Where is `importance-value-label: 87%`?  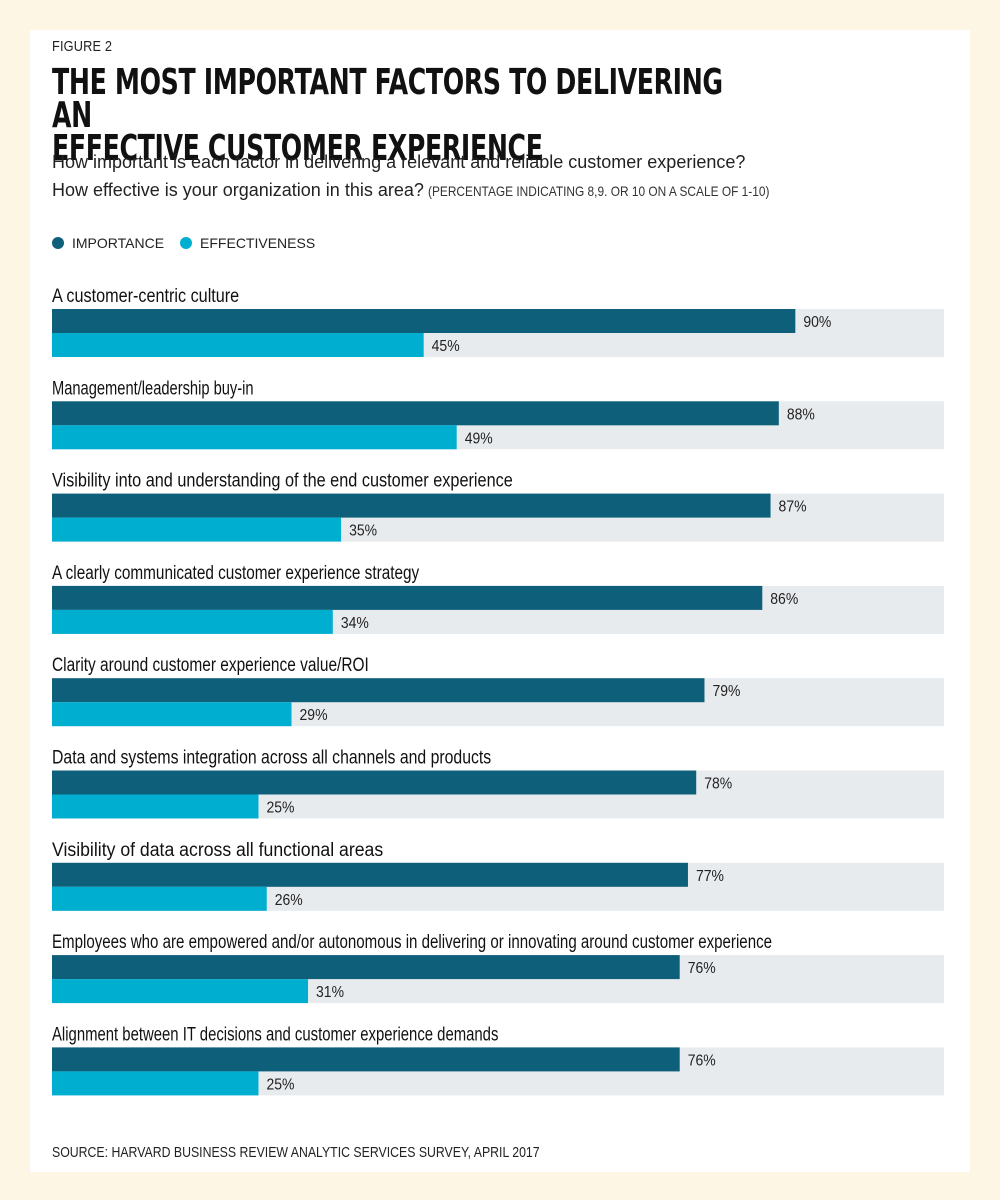 importance-value-label: 87% is located at coordinates (793, 507).